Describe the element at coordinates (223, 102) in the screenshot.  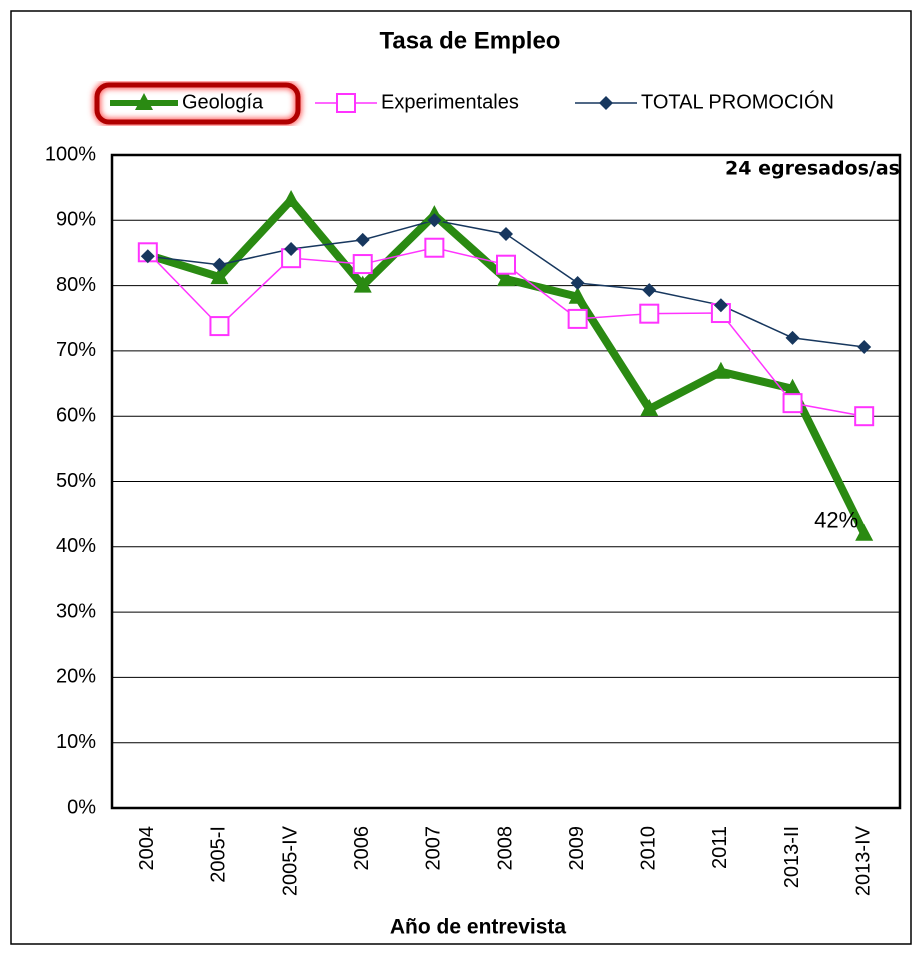
I see `legend-label: Geología` at that location.